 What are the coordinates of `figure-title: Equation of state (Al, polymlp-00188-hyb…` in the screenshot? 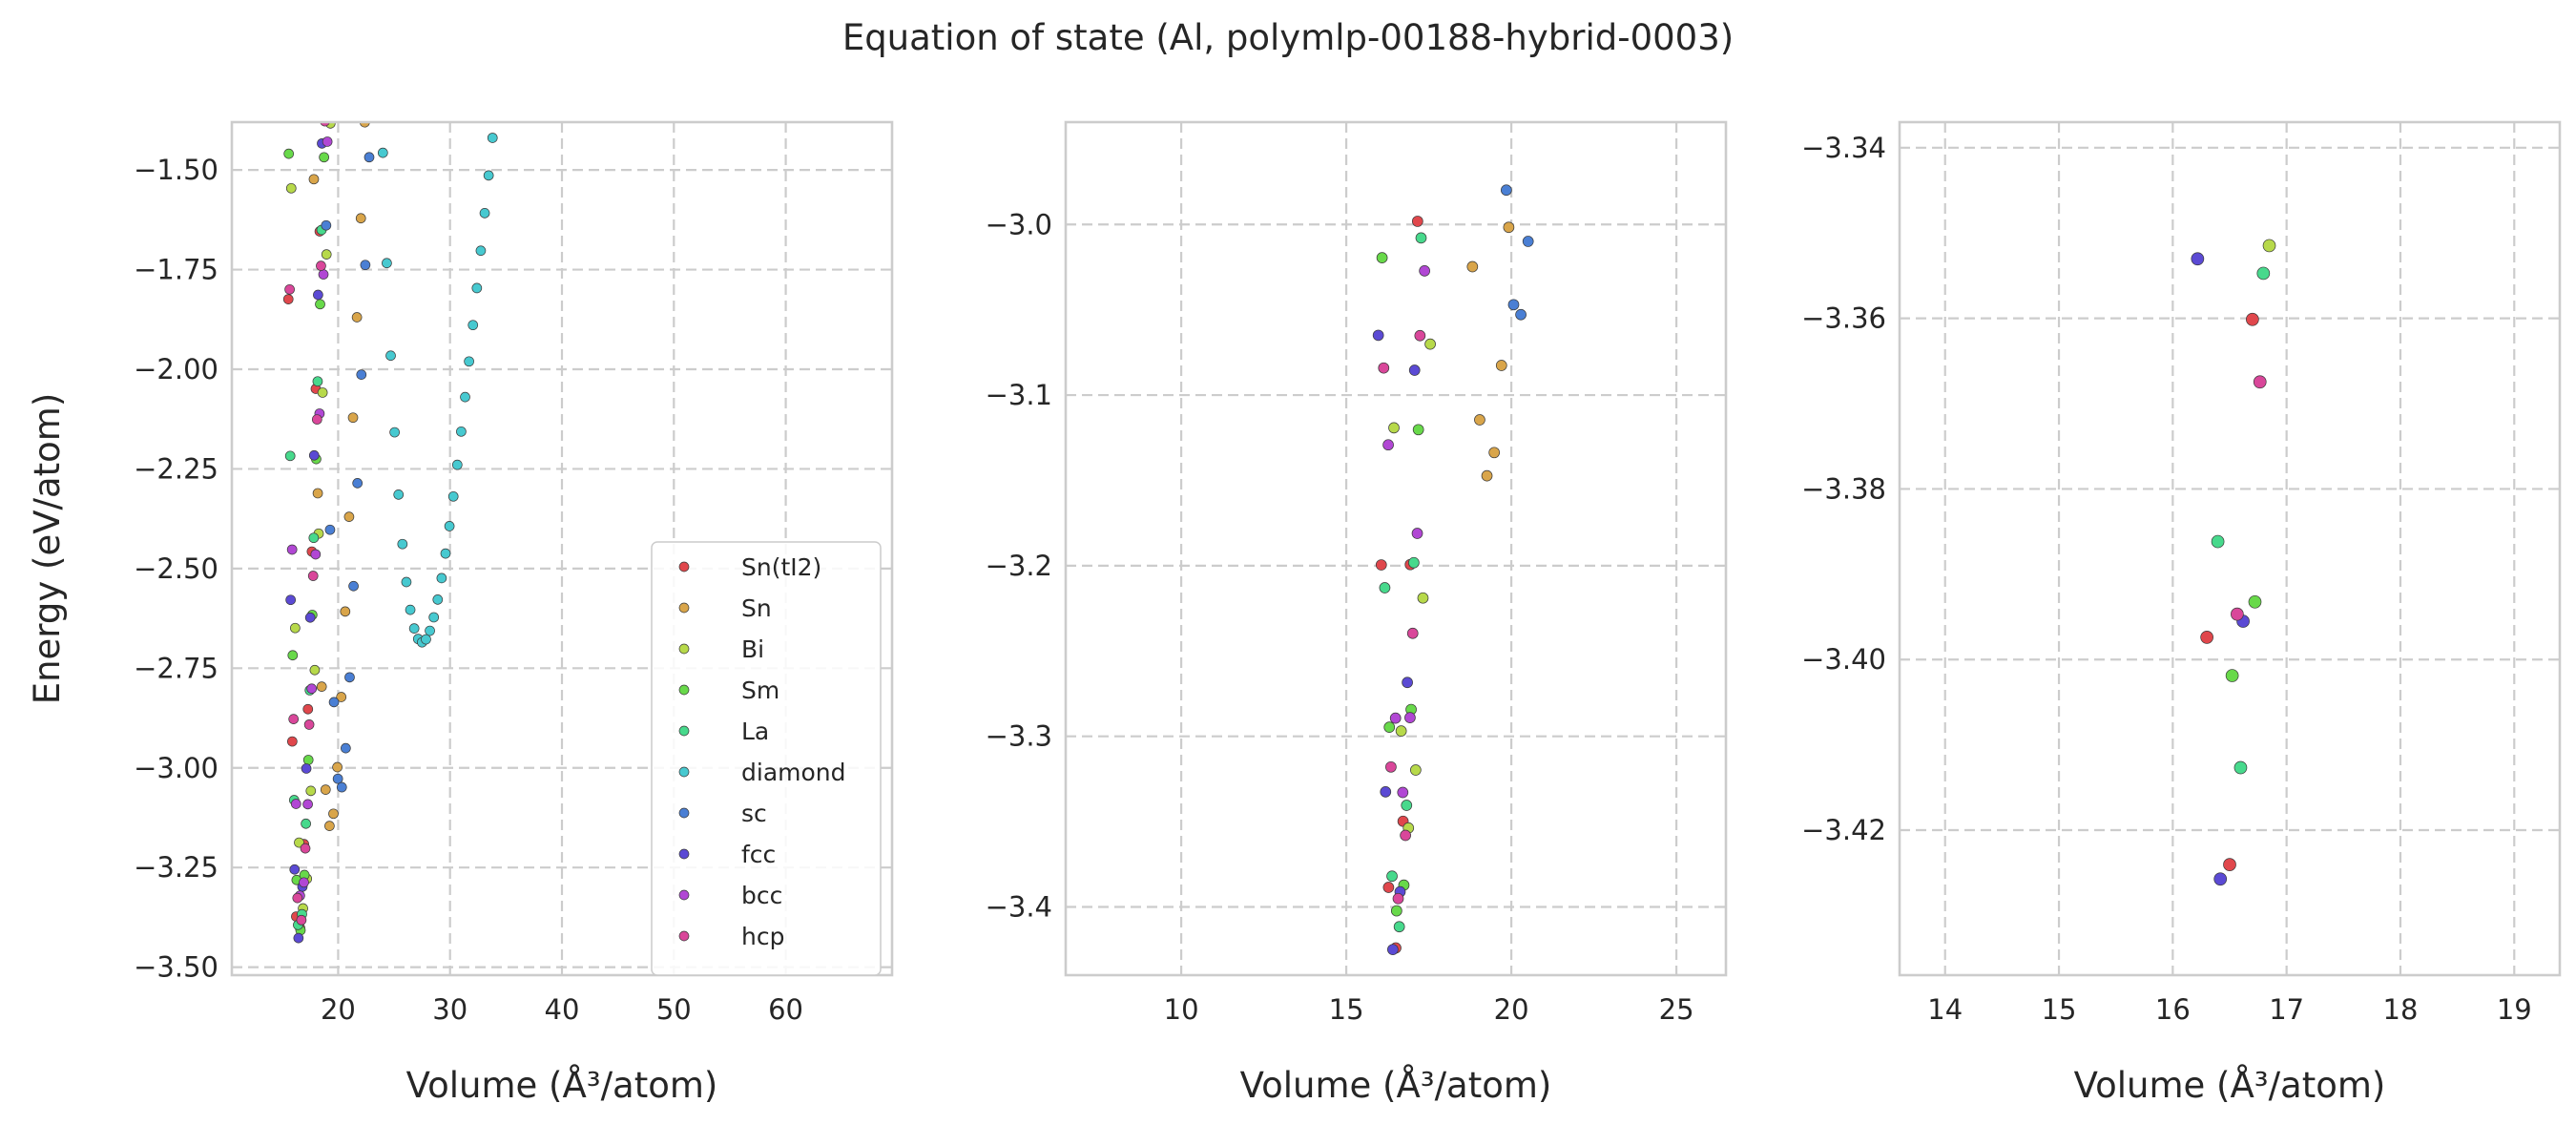 It's located at (1288, 38).